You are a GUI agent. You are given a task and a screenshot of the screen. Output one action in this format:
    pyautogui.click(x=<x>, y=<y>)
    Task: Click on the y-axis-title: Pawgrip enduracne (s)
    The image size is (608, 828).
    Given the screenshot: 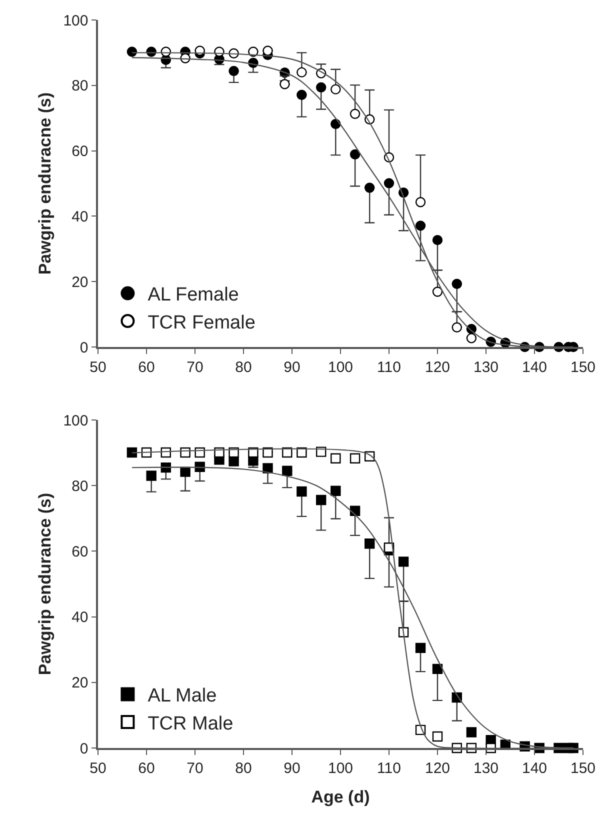 What is the action you would take?
    pyautogui.click(x=44, y=183)
    